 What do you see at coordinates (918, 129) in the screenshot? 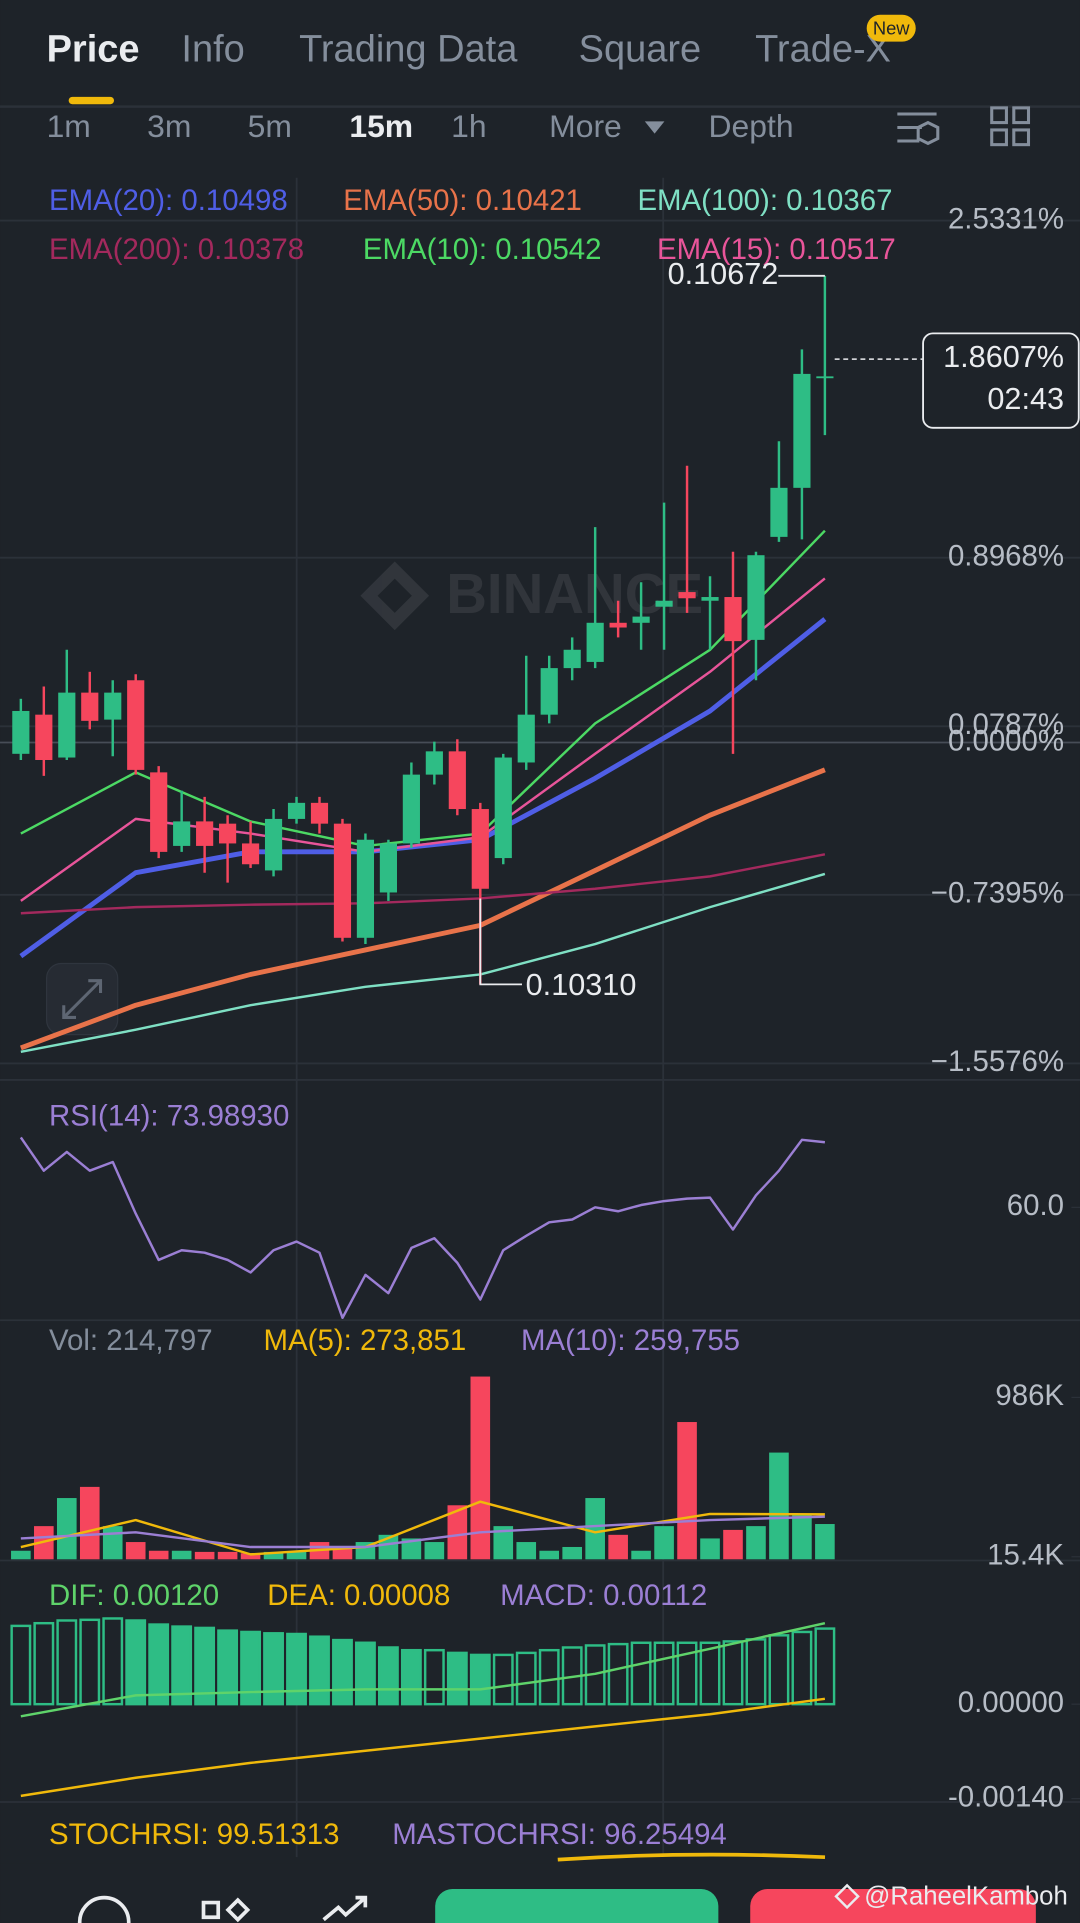
I see `settings-icon` at bounding box center [918, 129].